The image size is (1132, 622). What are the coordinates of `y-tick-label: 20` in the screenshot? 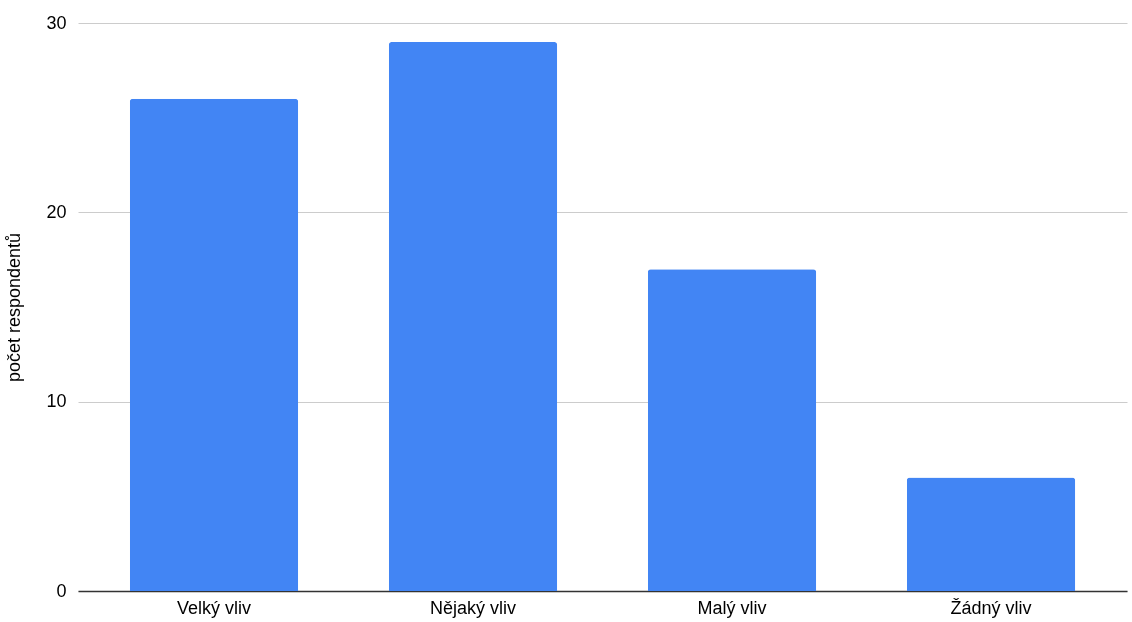 It's located at (56, 211).